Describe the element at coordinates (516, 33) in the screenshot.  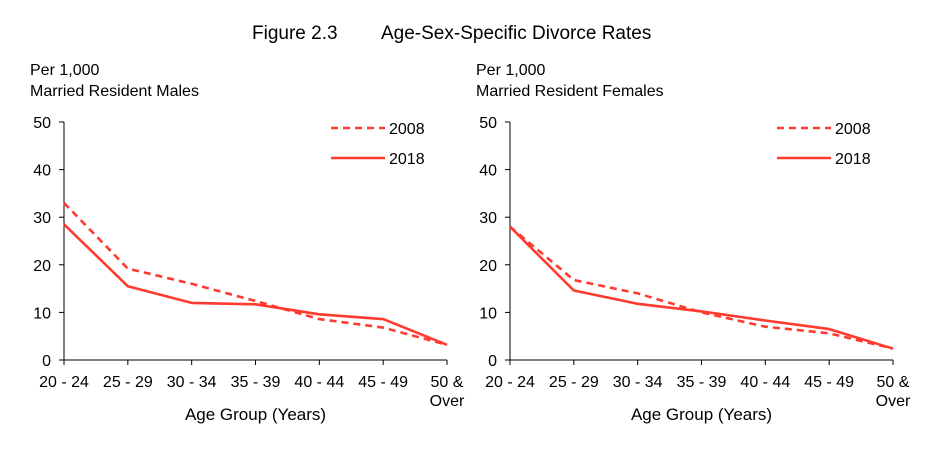
I see `figure-title: Age-Sex-Specific Divorce Rates` at that location.